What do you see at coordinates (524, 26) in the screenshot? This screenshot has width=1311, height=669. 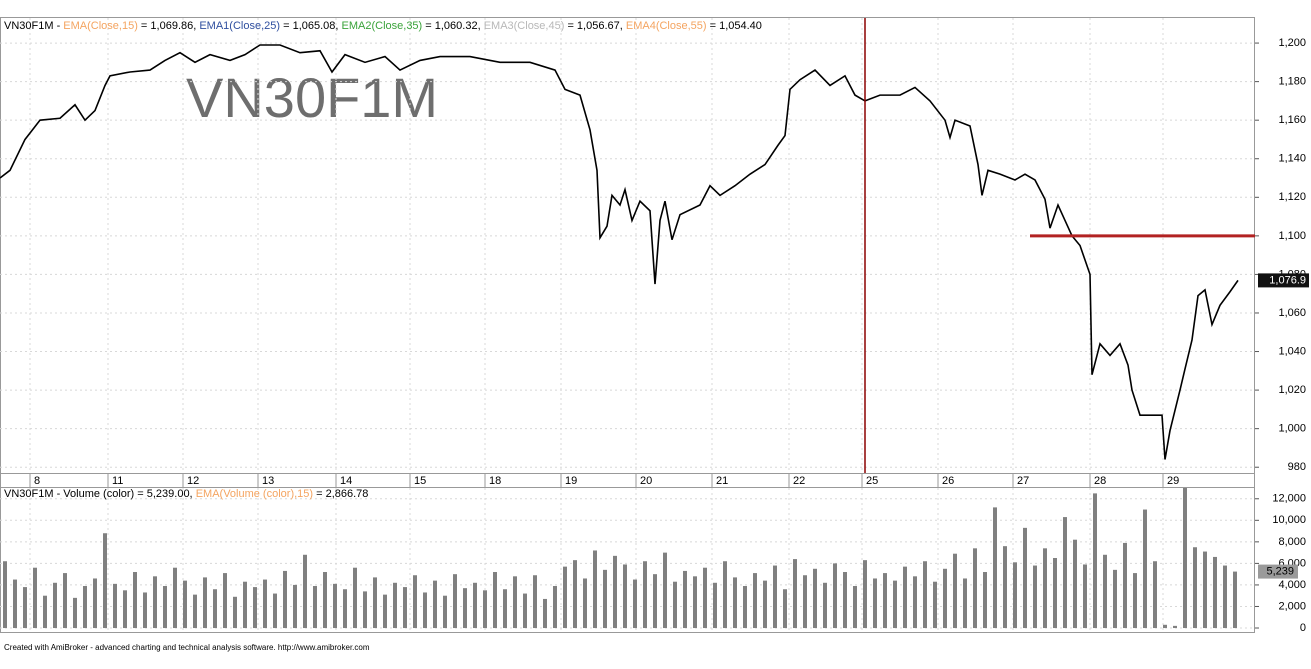 I see `header-part: EMA3(Close,45)` at bounding box center [524, 26].